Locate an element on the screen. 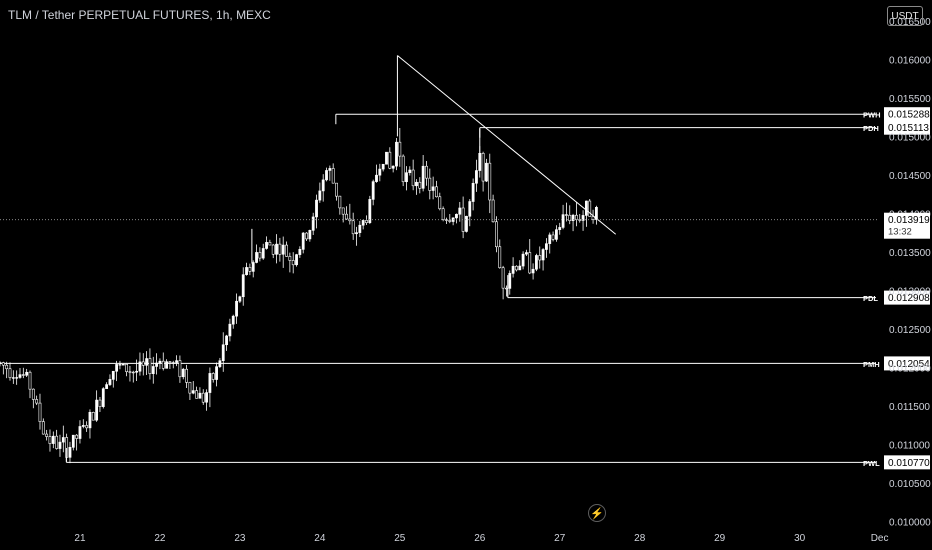  level-price-label: 0.010770 is located at coordinates (909, 463).